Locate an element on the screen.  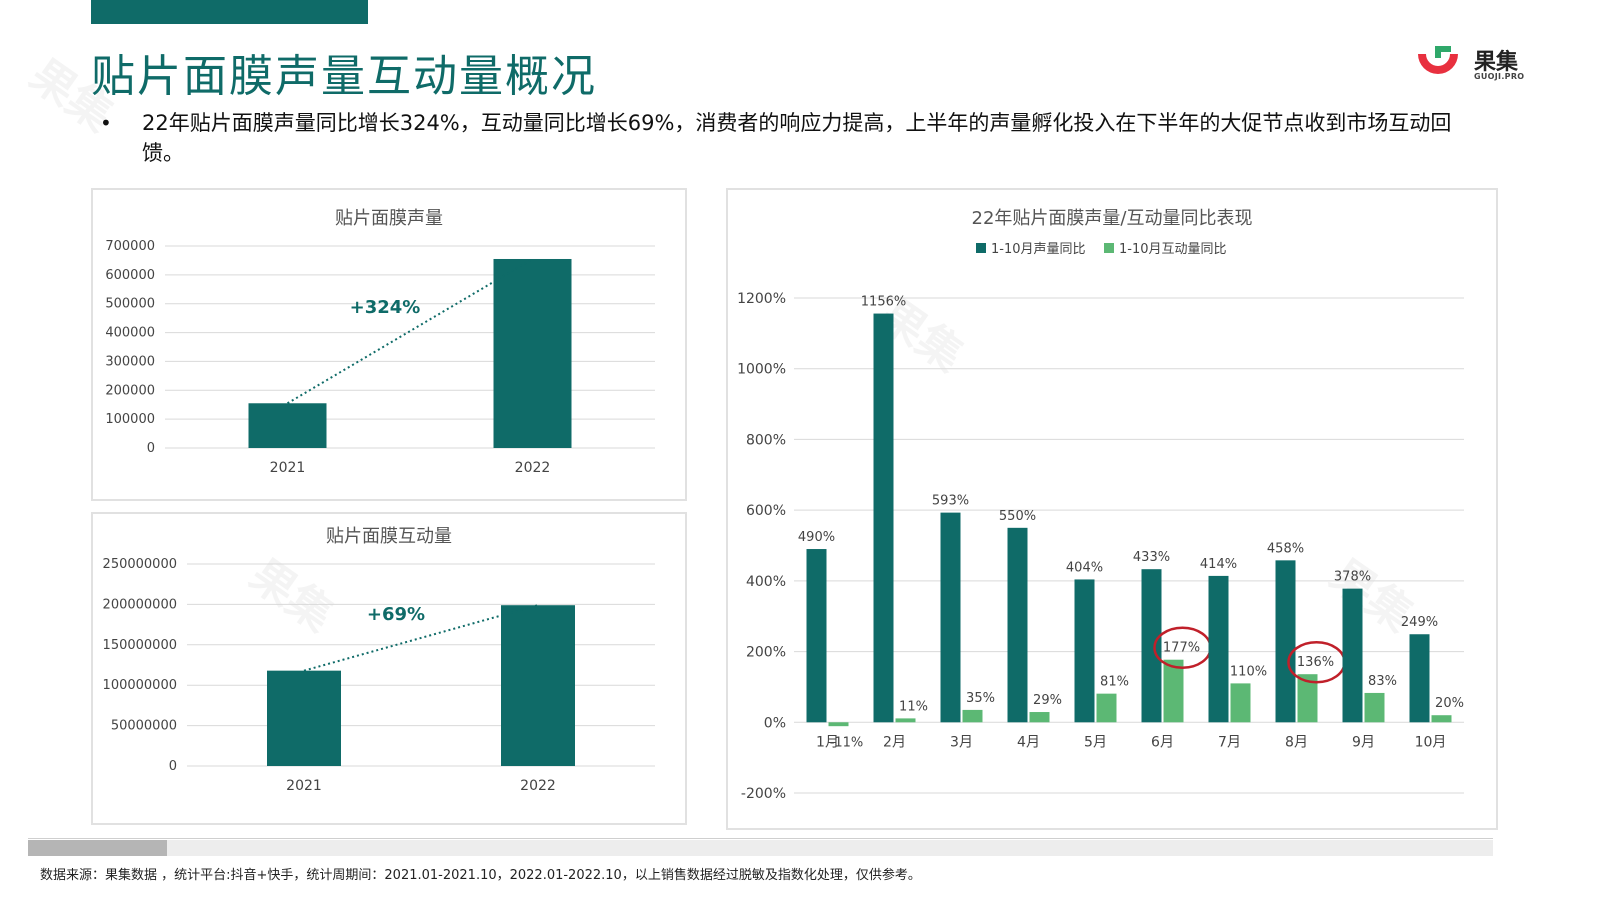
page-title: 贴片面膜声量互动量概况 is located at coordinates (344, 76).